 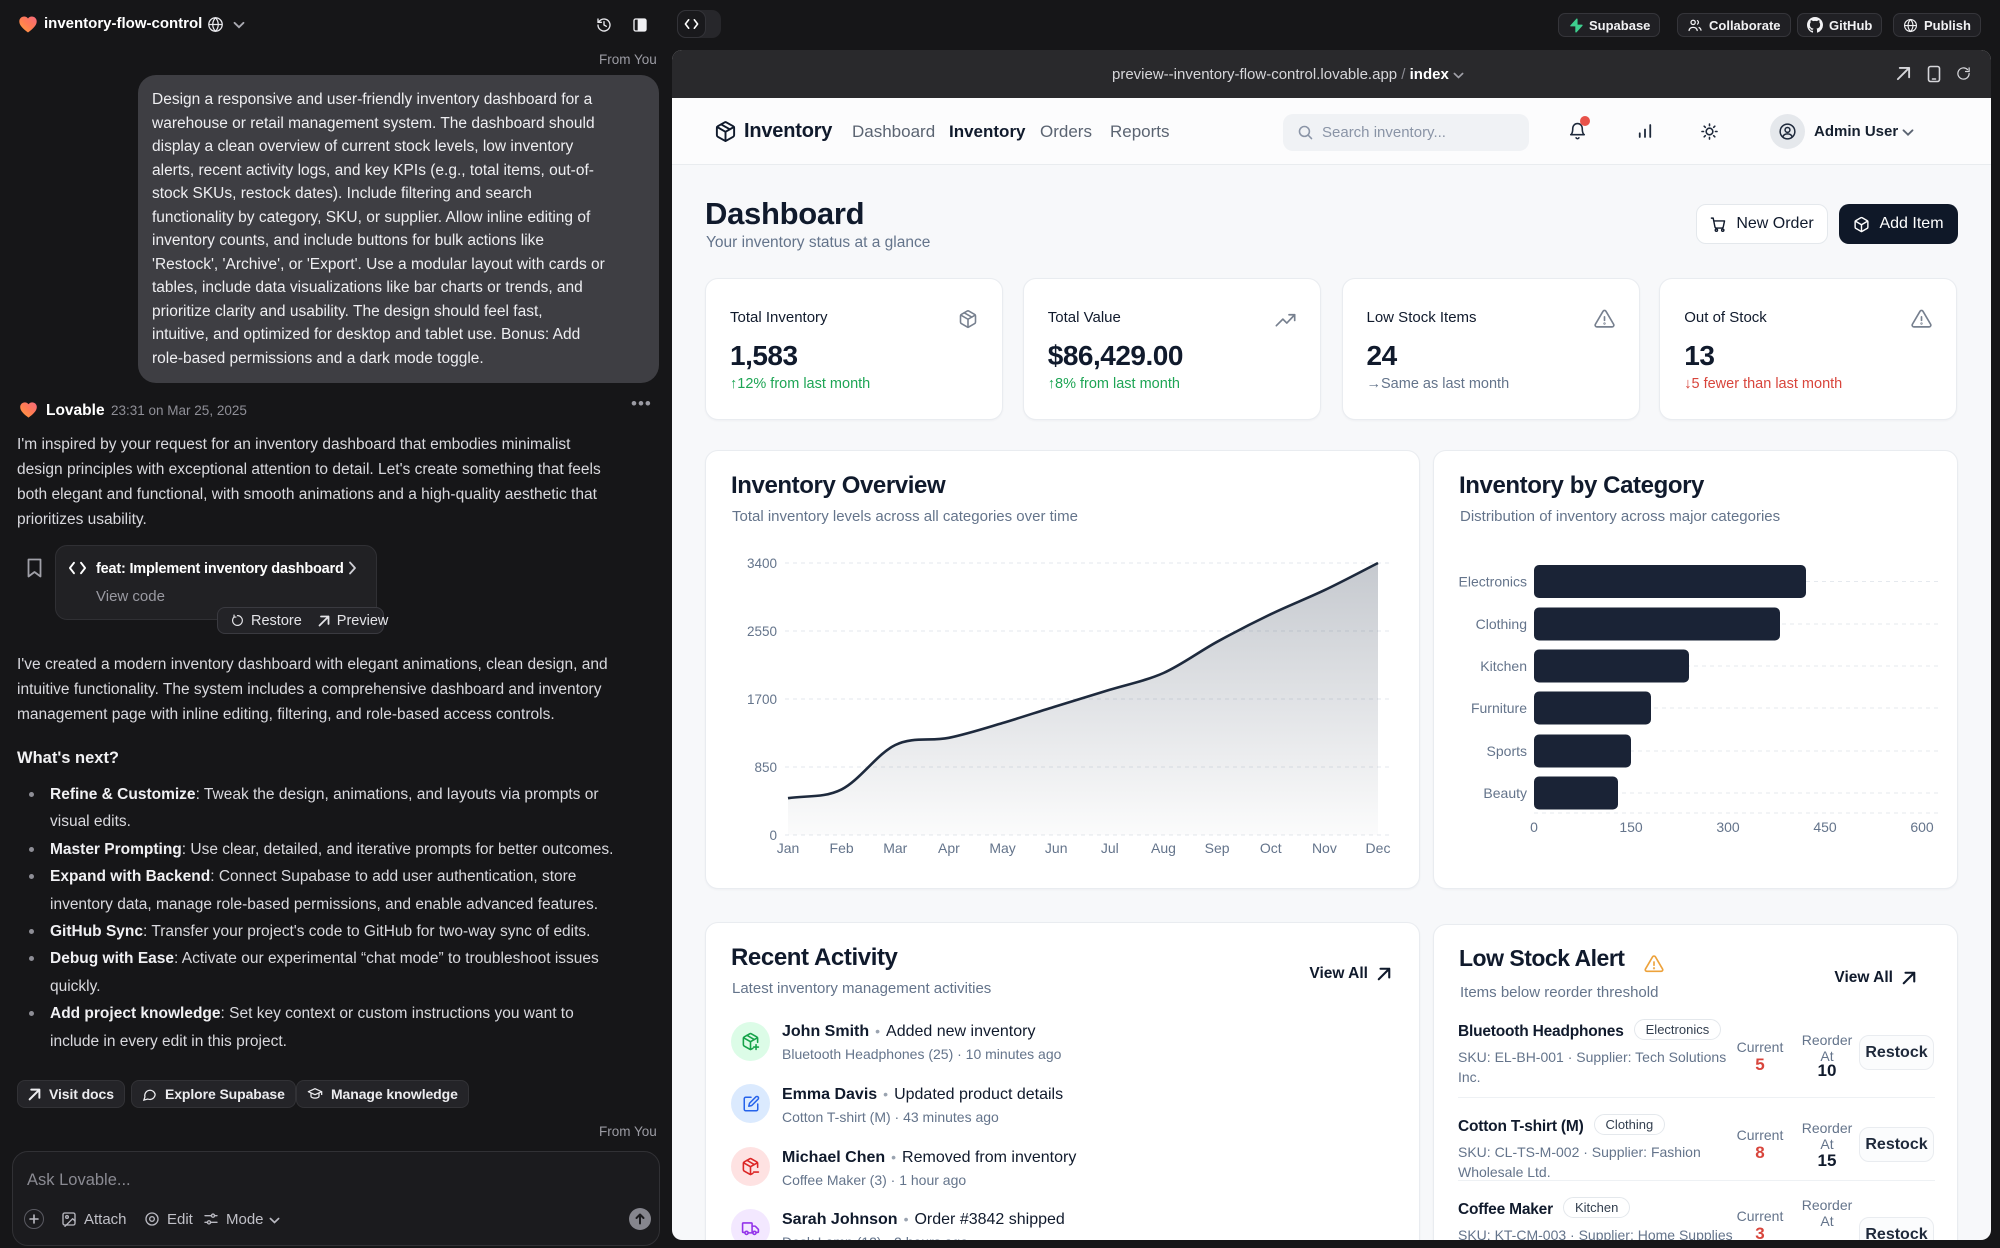 What do you see at coordinates (1501, 624) in the screenshot?
I see `svg-text: Clothing` at bounding box center [1501, 624].